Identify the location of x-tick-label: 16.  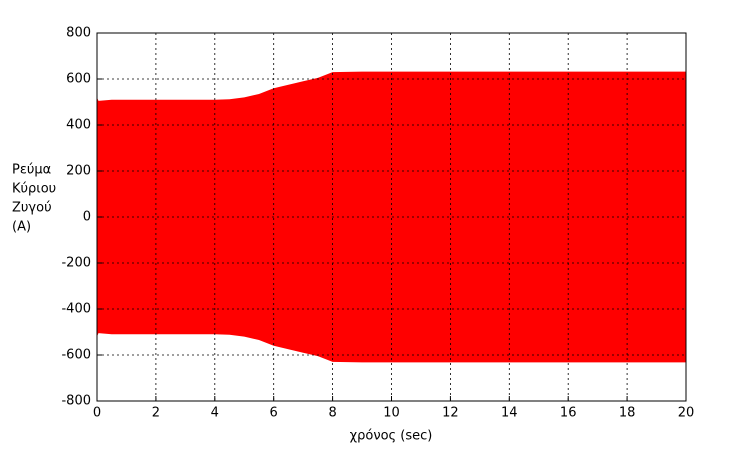
(568, 413).